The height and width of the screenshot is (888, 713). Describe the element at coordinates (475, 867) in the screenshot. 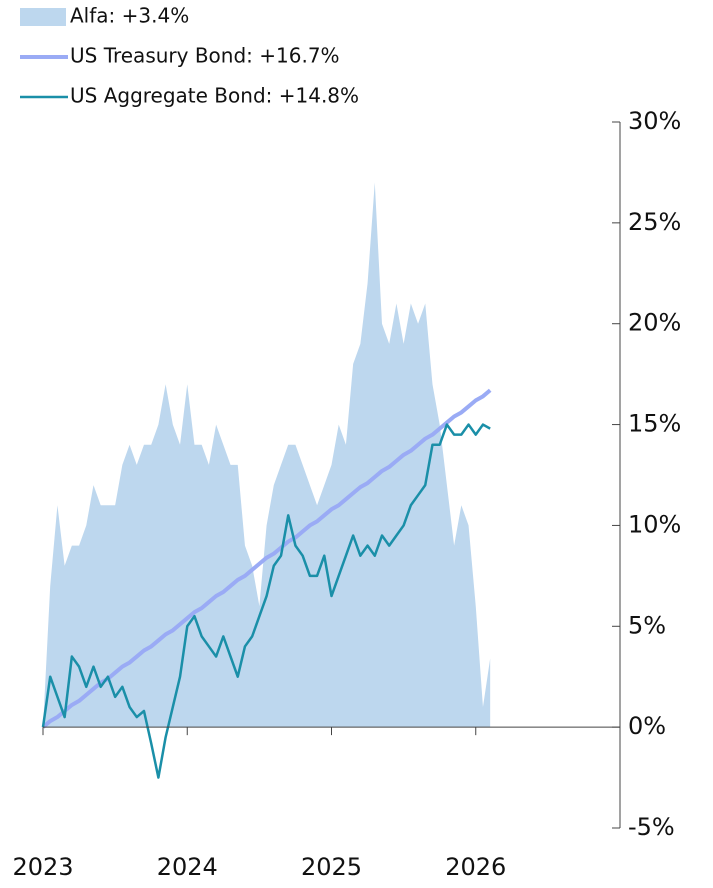

I see `x-tick-label: 2026` at that location.